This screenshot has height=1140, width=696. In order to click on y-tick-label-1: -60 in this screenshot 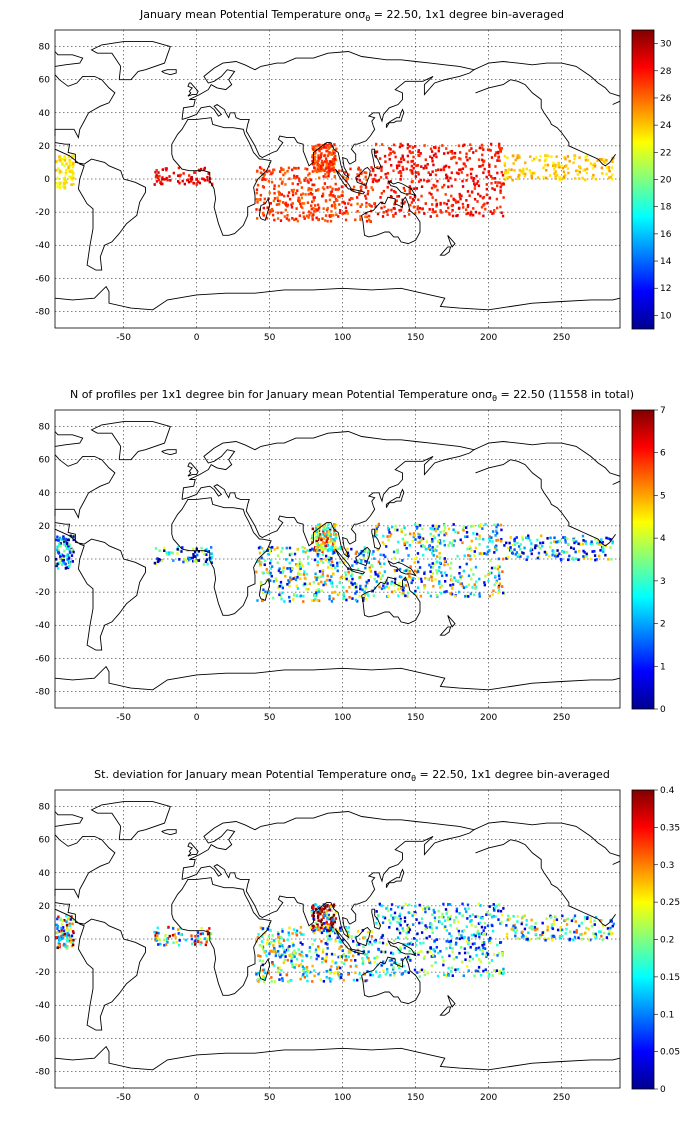, I will do `click(42, 1039)`.